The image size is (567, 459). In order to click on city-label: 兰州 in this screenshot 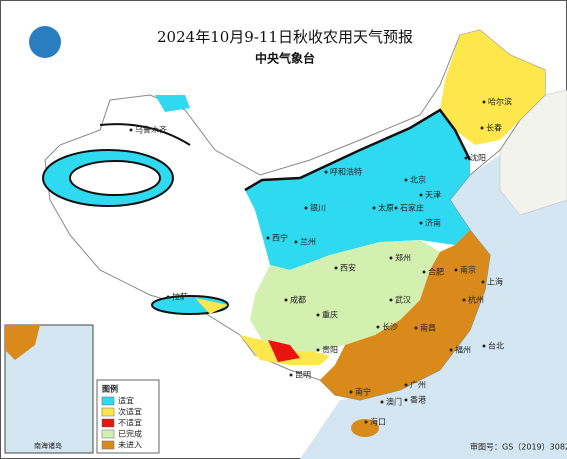, I will do `click(308, 242)`.